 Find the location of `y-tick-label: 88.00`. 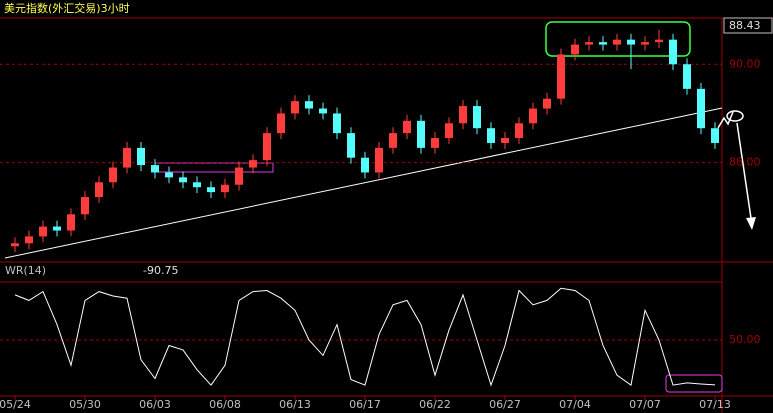

y-tick-label: 88.00 is located at coordinates (745, 162).